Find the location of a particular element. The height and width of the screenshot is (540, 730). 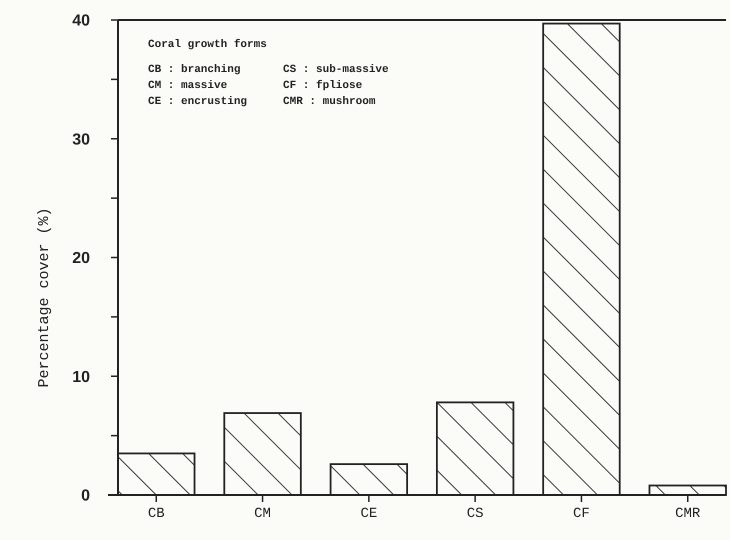

y-axis-title: Percentage cover (%) is located at coordinates (44, 297).